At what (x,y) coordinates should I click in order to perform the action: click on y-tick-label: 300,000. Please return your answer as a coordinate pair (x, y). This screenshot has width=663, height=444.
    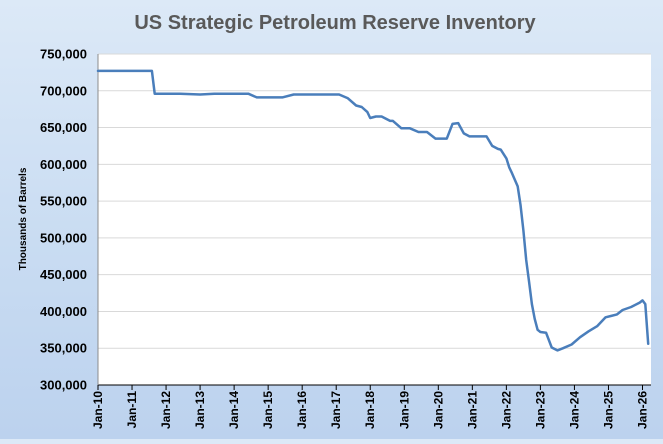
    Looking at the image, I should click on (63, 385).